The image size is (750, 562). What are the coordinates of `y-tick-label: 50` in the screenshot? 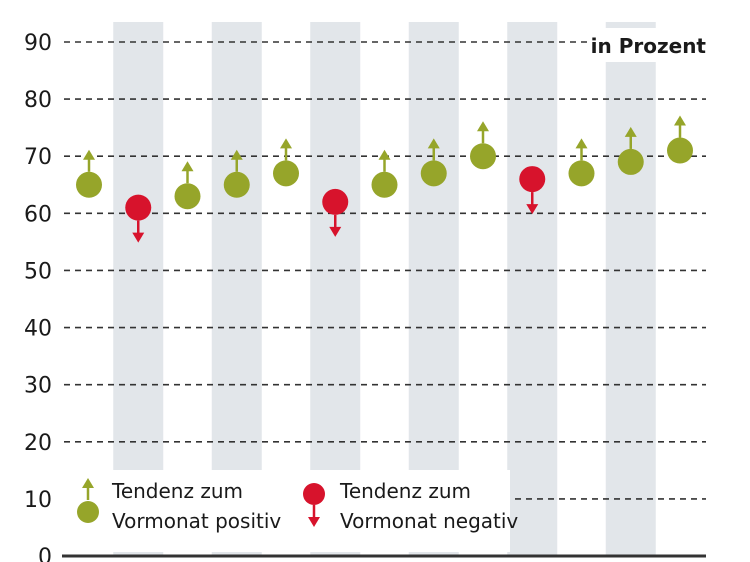 It's located at (38, 271).